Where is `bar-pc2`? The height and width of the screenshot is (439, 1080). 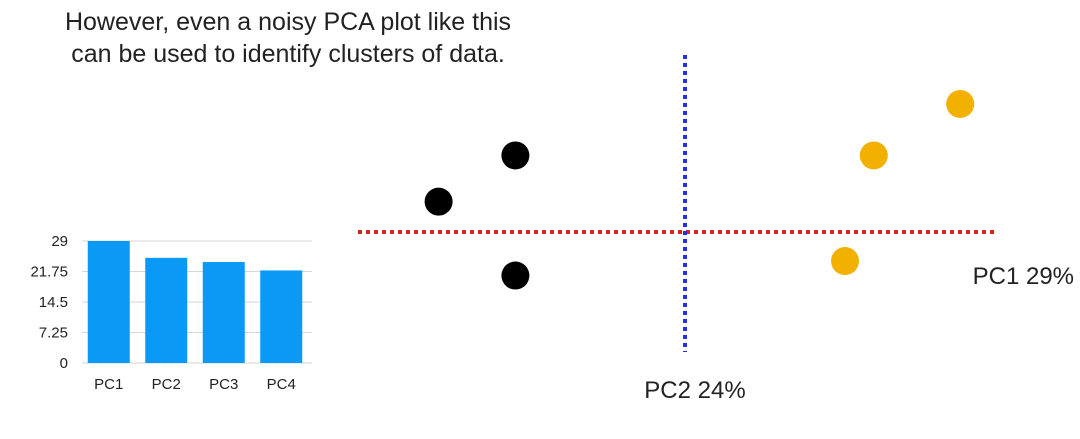 bar-pc2 is located at coordinates (166, 310).